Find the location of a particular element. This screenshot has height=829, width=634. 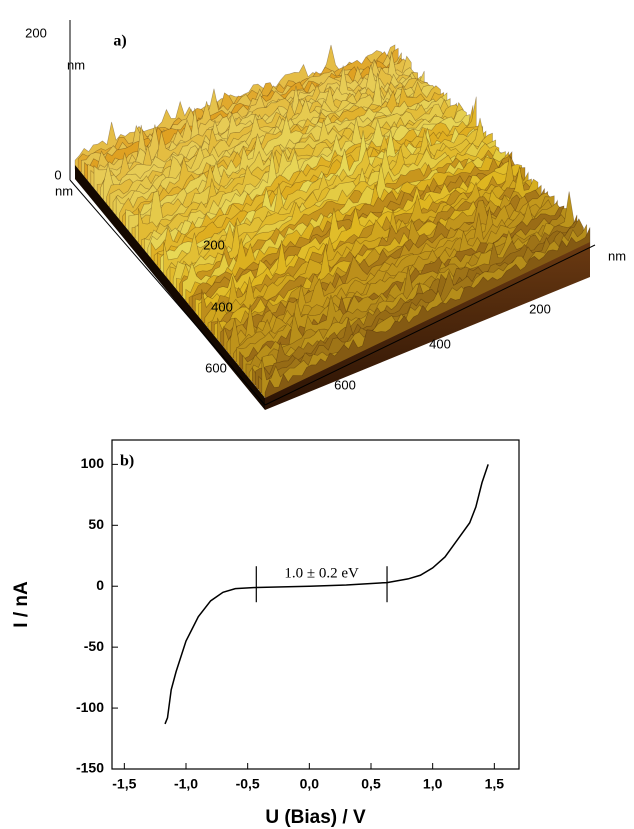

y-tick-label: -50 is located at coordinates (94, 646).